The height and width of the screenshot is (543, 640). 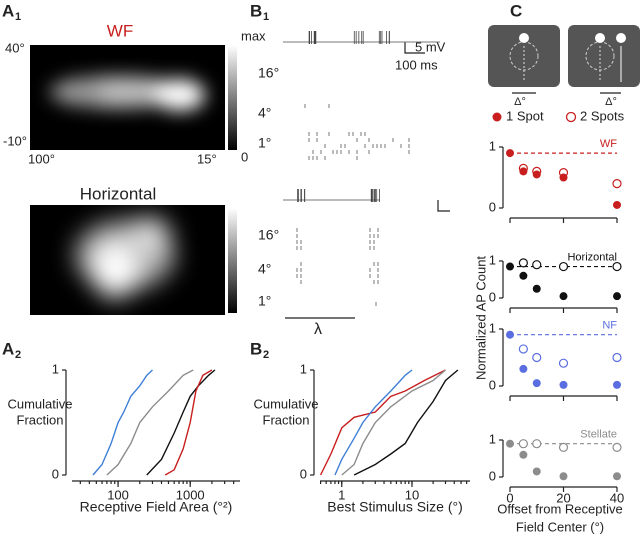 What do you see at coordinates (564, 59) in the screenshot?
I see `stimulus-icon` at bounding box center [564, 59].